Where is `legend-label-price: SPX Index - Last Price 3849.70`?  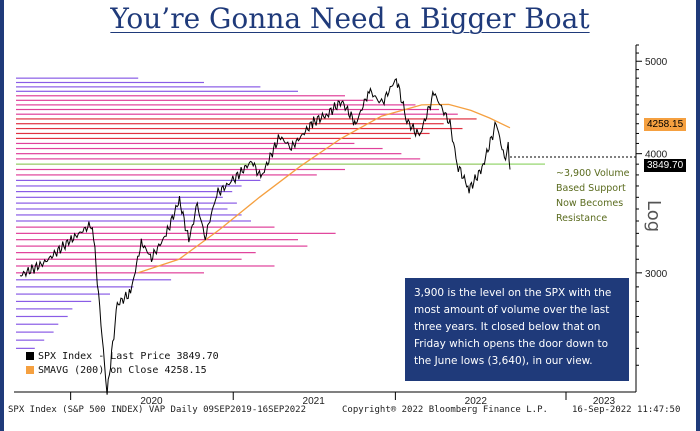 legend-label-price: SPX Index - Last Price 3849.70 is located at coordinates (128, 356).